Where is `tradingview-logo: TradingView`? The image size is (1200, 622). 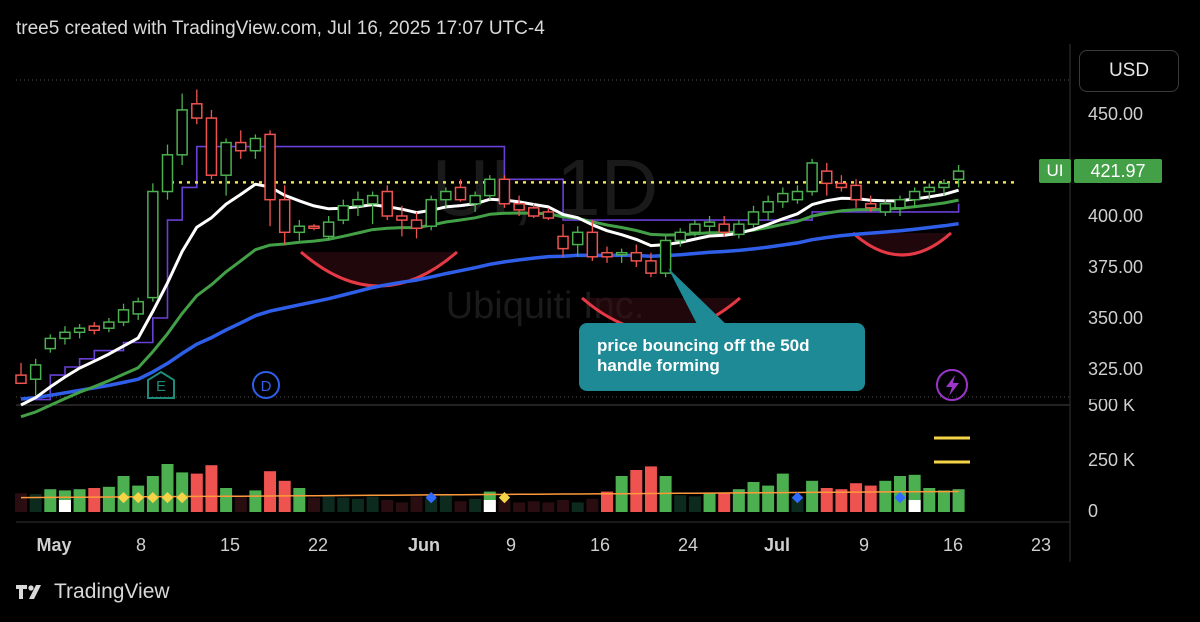 tradingview-logo: TradingView is located at coordinates (93, 592).